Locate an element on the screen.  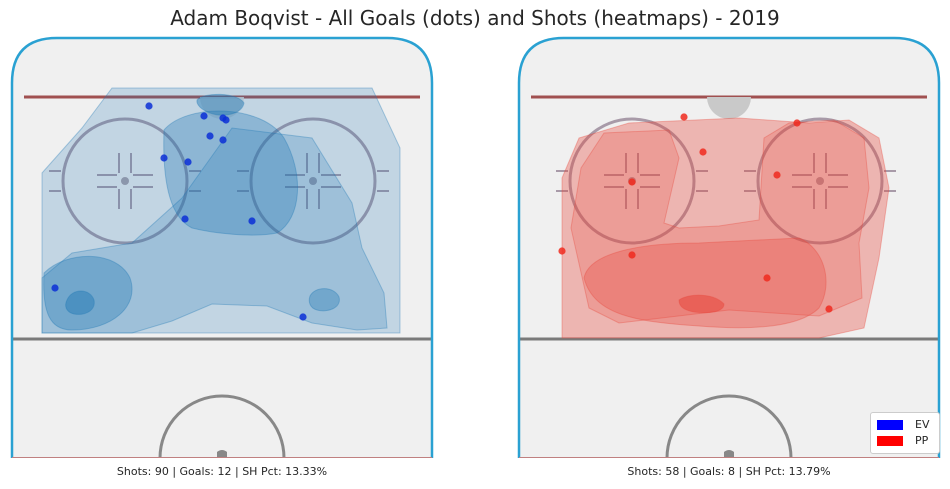
legend: EV PP is located at coordinates (905, 433).